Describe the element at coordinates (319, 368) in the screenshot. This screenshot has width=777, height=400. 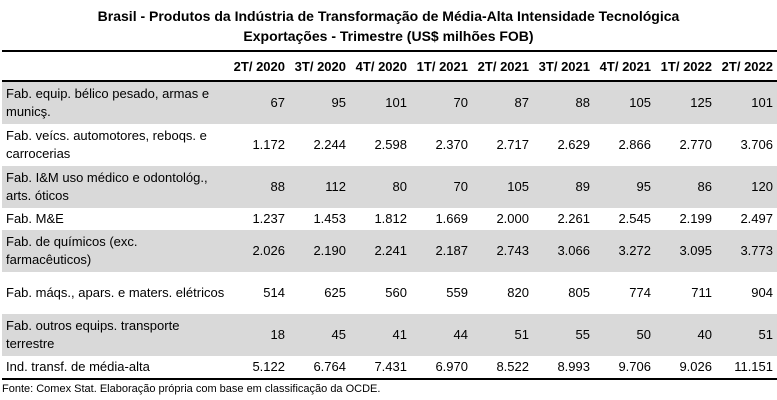
I see `table-cell: 6.764` at that location.